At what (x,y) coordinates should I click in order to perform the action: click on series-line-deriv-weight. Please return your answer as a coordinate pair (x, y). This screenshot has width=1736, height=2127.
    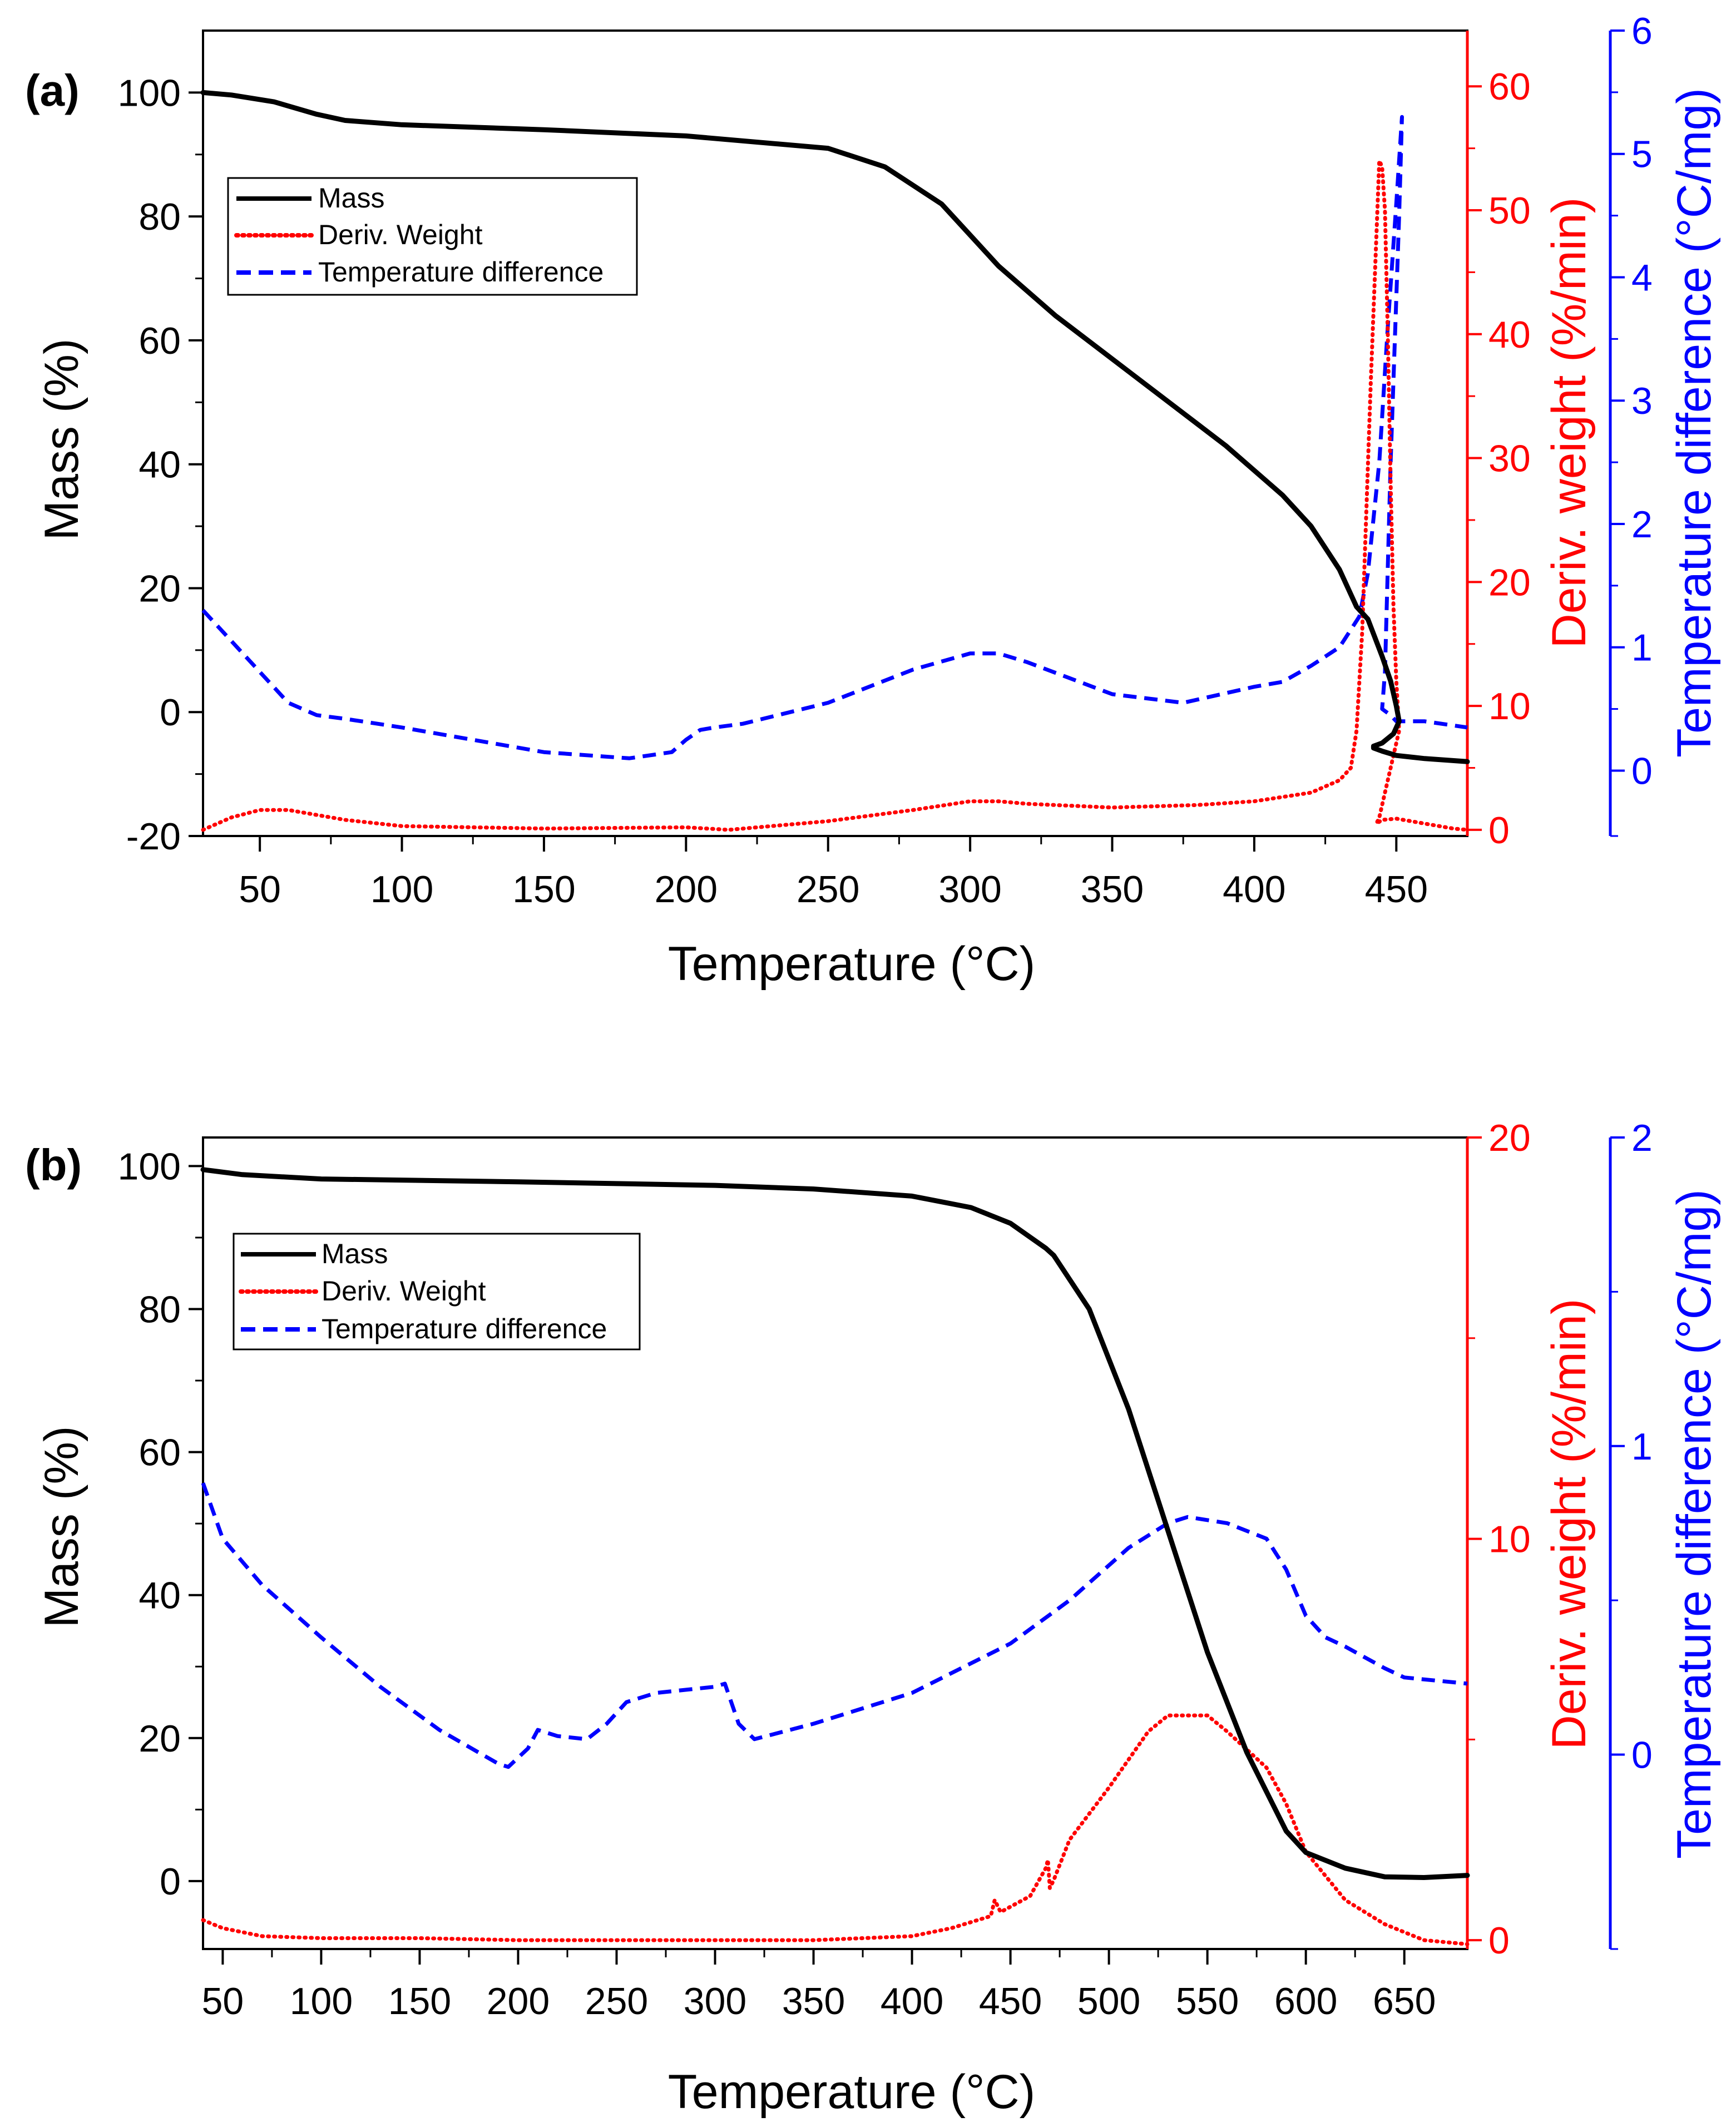
    Looking at the image, I should click on (835, 1829).